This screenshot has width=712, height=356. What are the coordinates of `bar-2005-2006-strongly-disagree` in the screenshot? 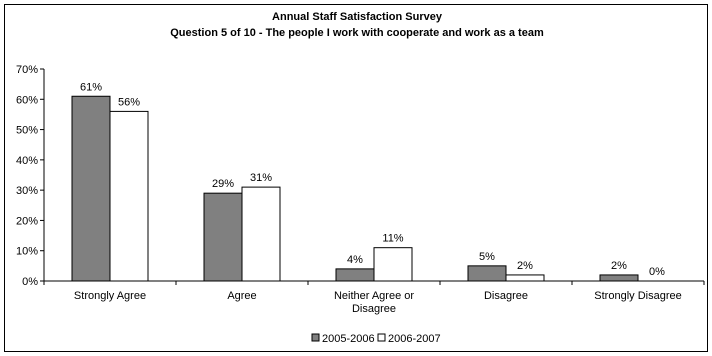 It's located at (619, 278).